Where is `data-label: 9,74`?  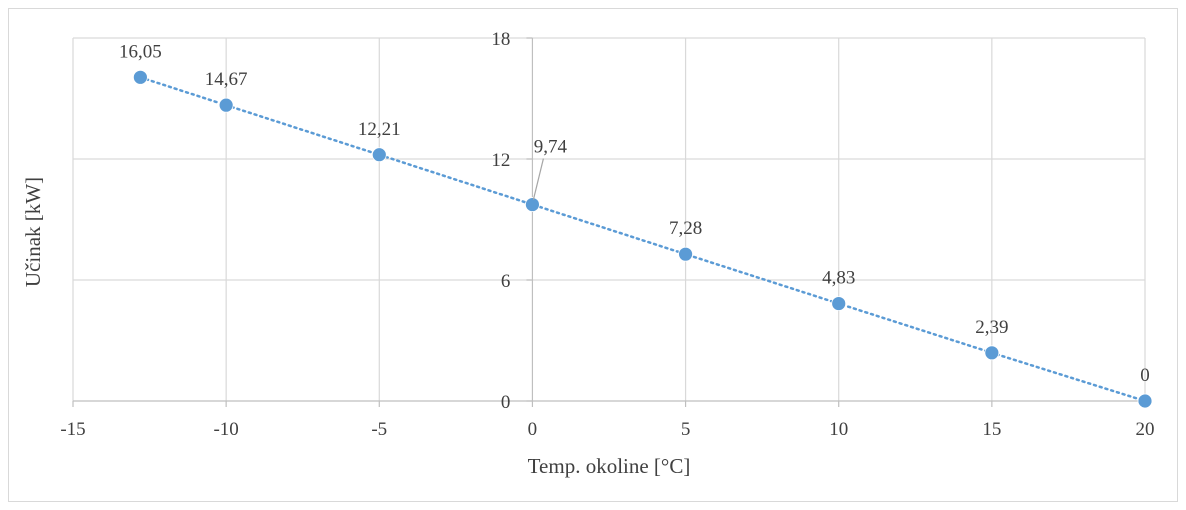
data-label: 9,74 is located at coordinates (551, 147).